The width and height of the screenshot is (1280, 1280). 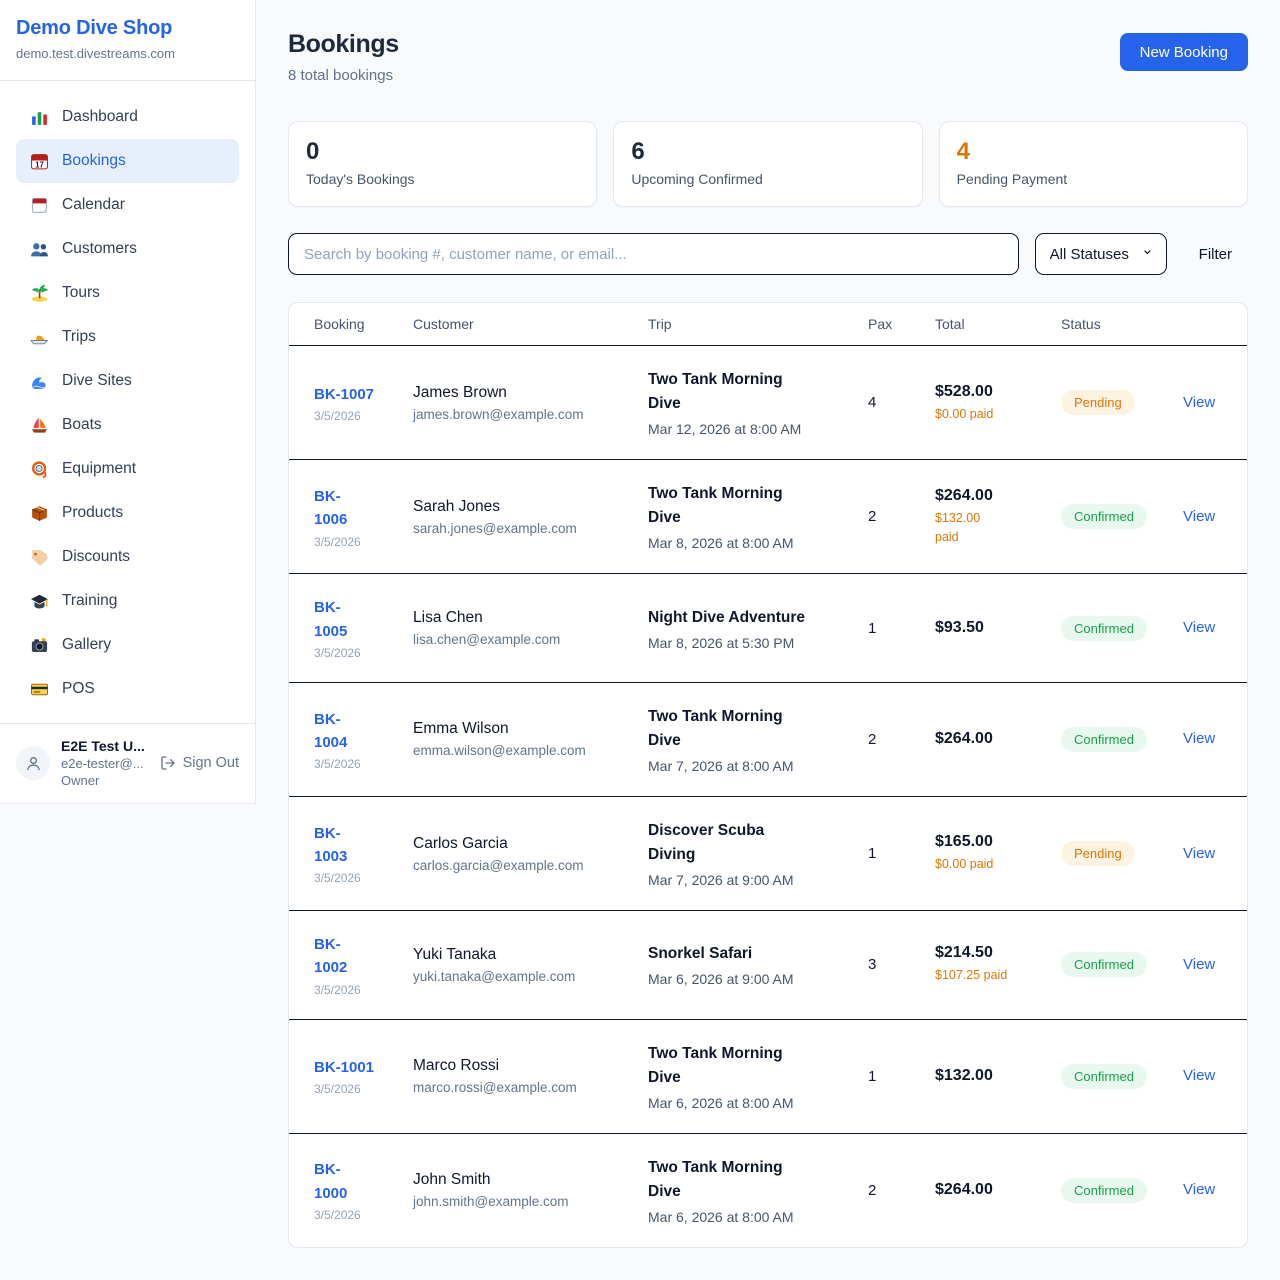 I want to click on booking-id-link: BK- 1003, so click(x=331, y=844).